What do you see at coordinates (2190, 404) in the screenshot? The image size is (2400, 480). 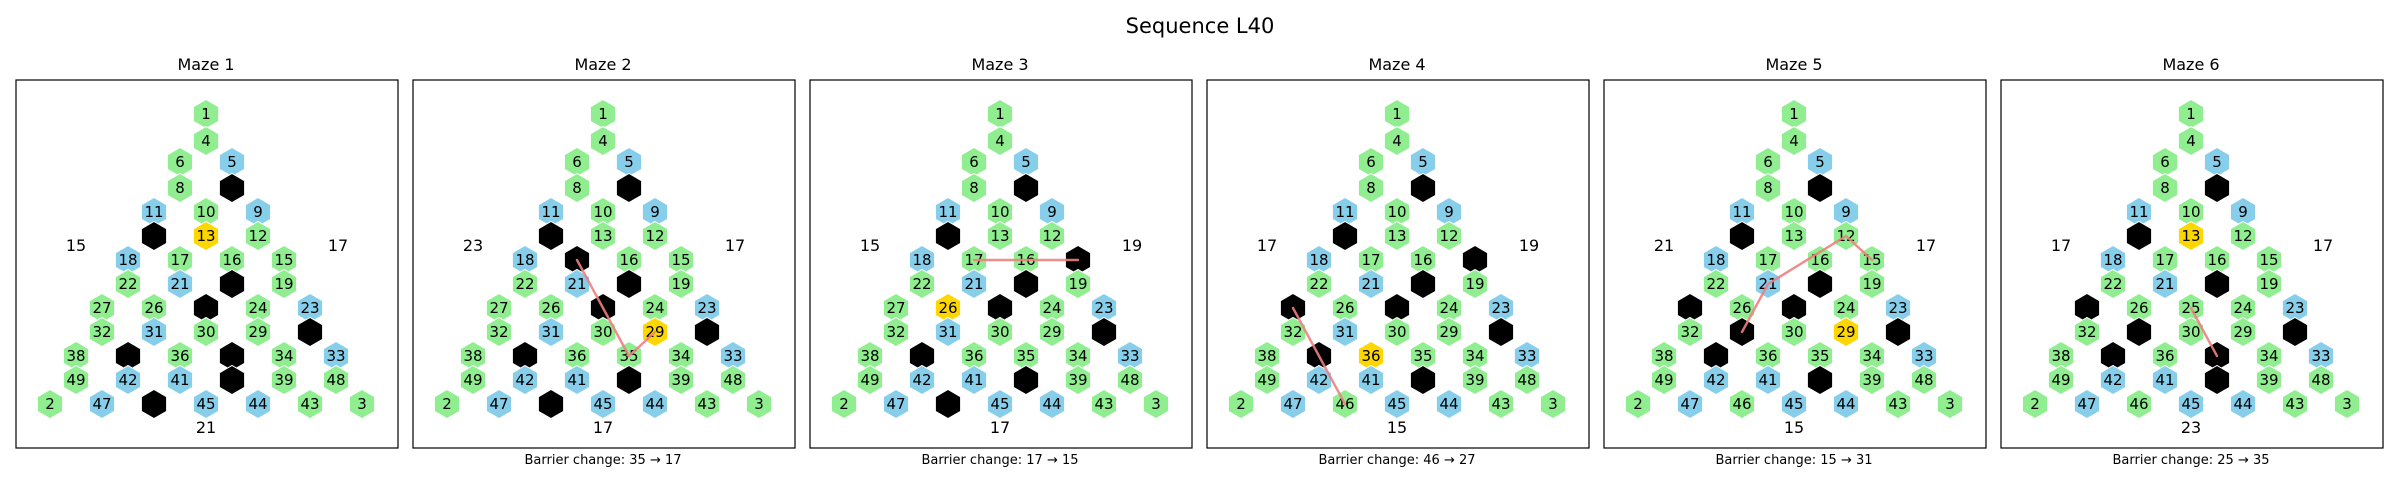 I see `cell-number: 45` at bounding box center [2190, 404].